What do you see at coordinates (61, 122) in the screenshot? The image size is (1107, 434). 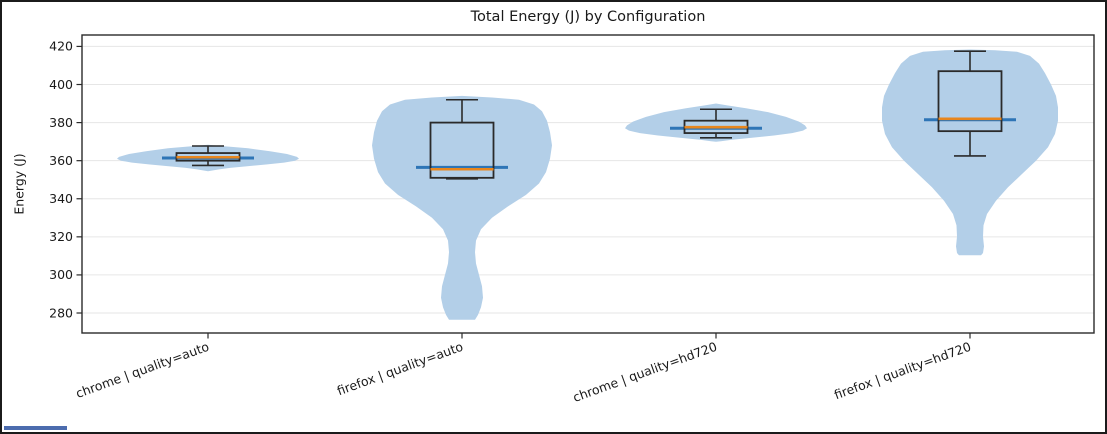 I see `y-tick-label: 380` at bounding box center [61, 122].